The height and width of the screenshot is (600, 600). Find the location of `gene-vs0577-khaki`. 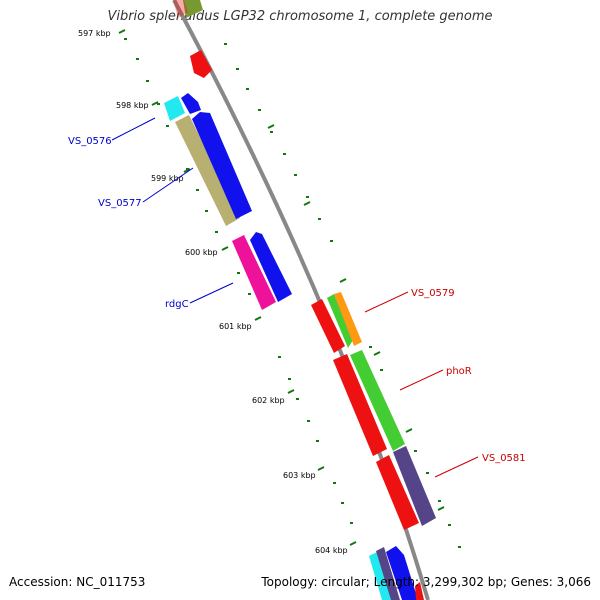

gene-vs0577-khaki is located at coordinates (207, 170).